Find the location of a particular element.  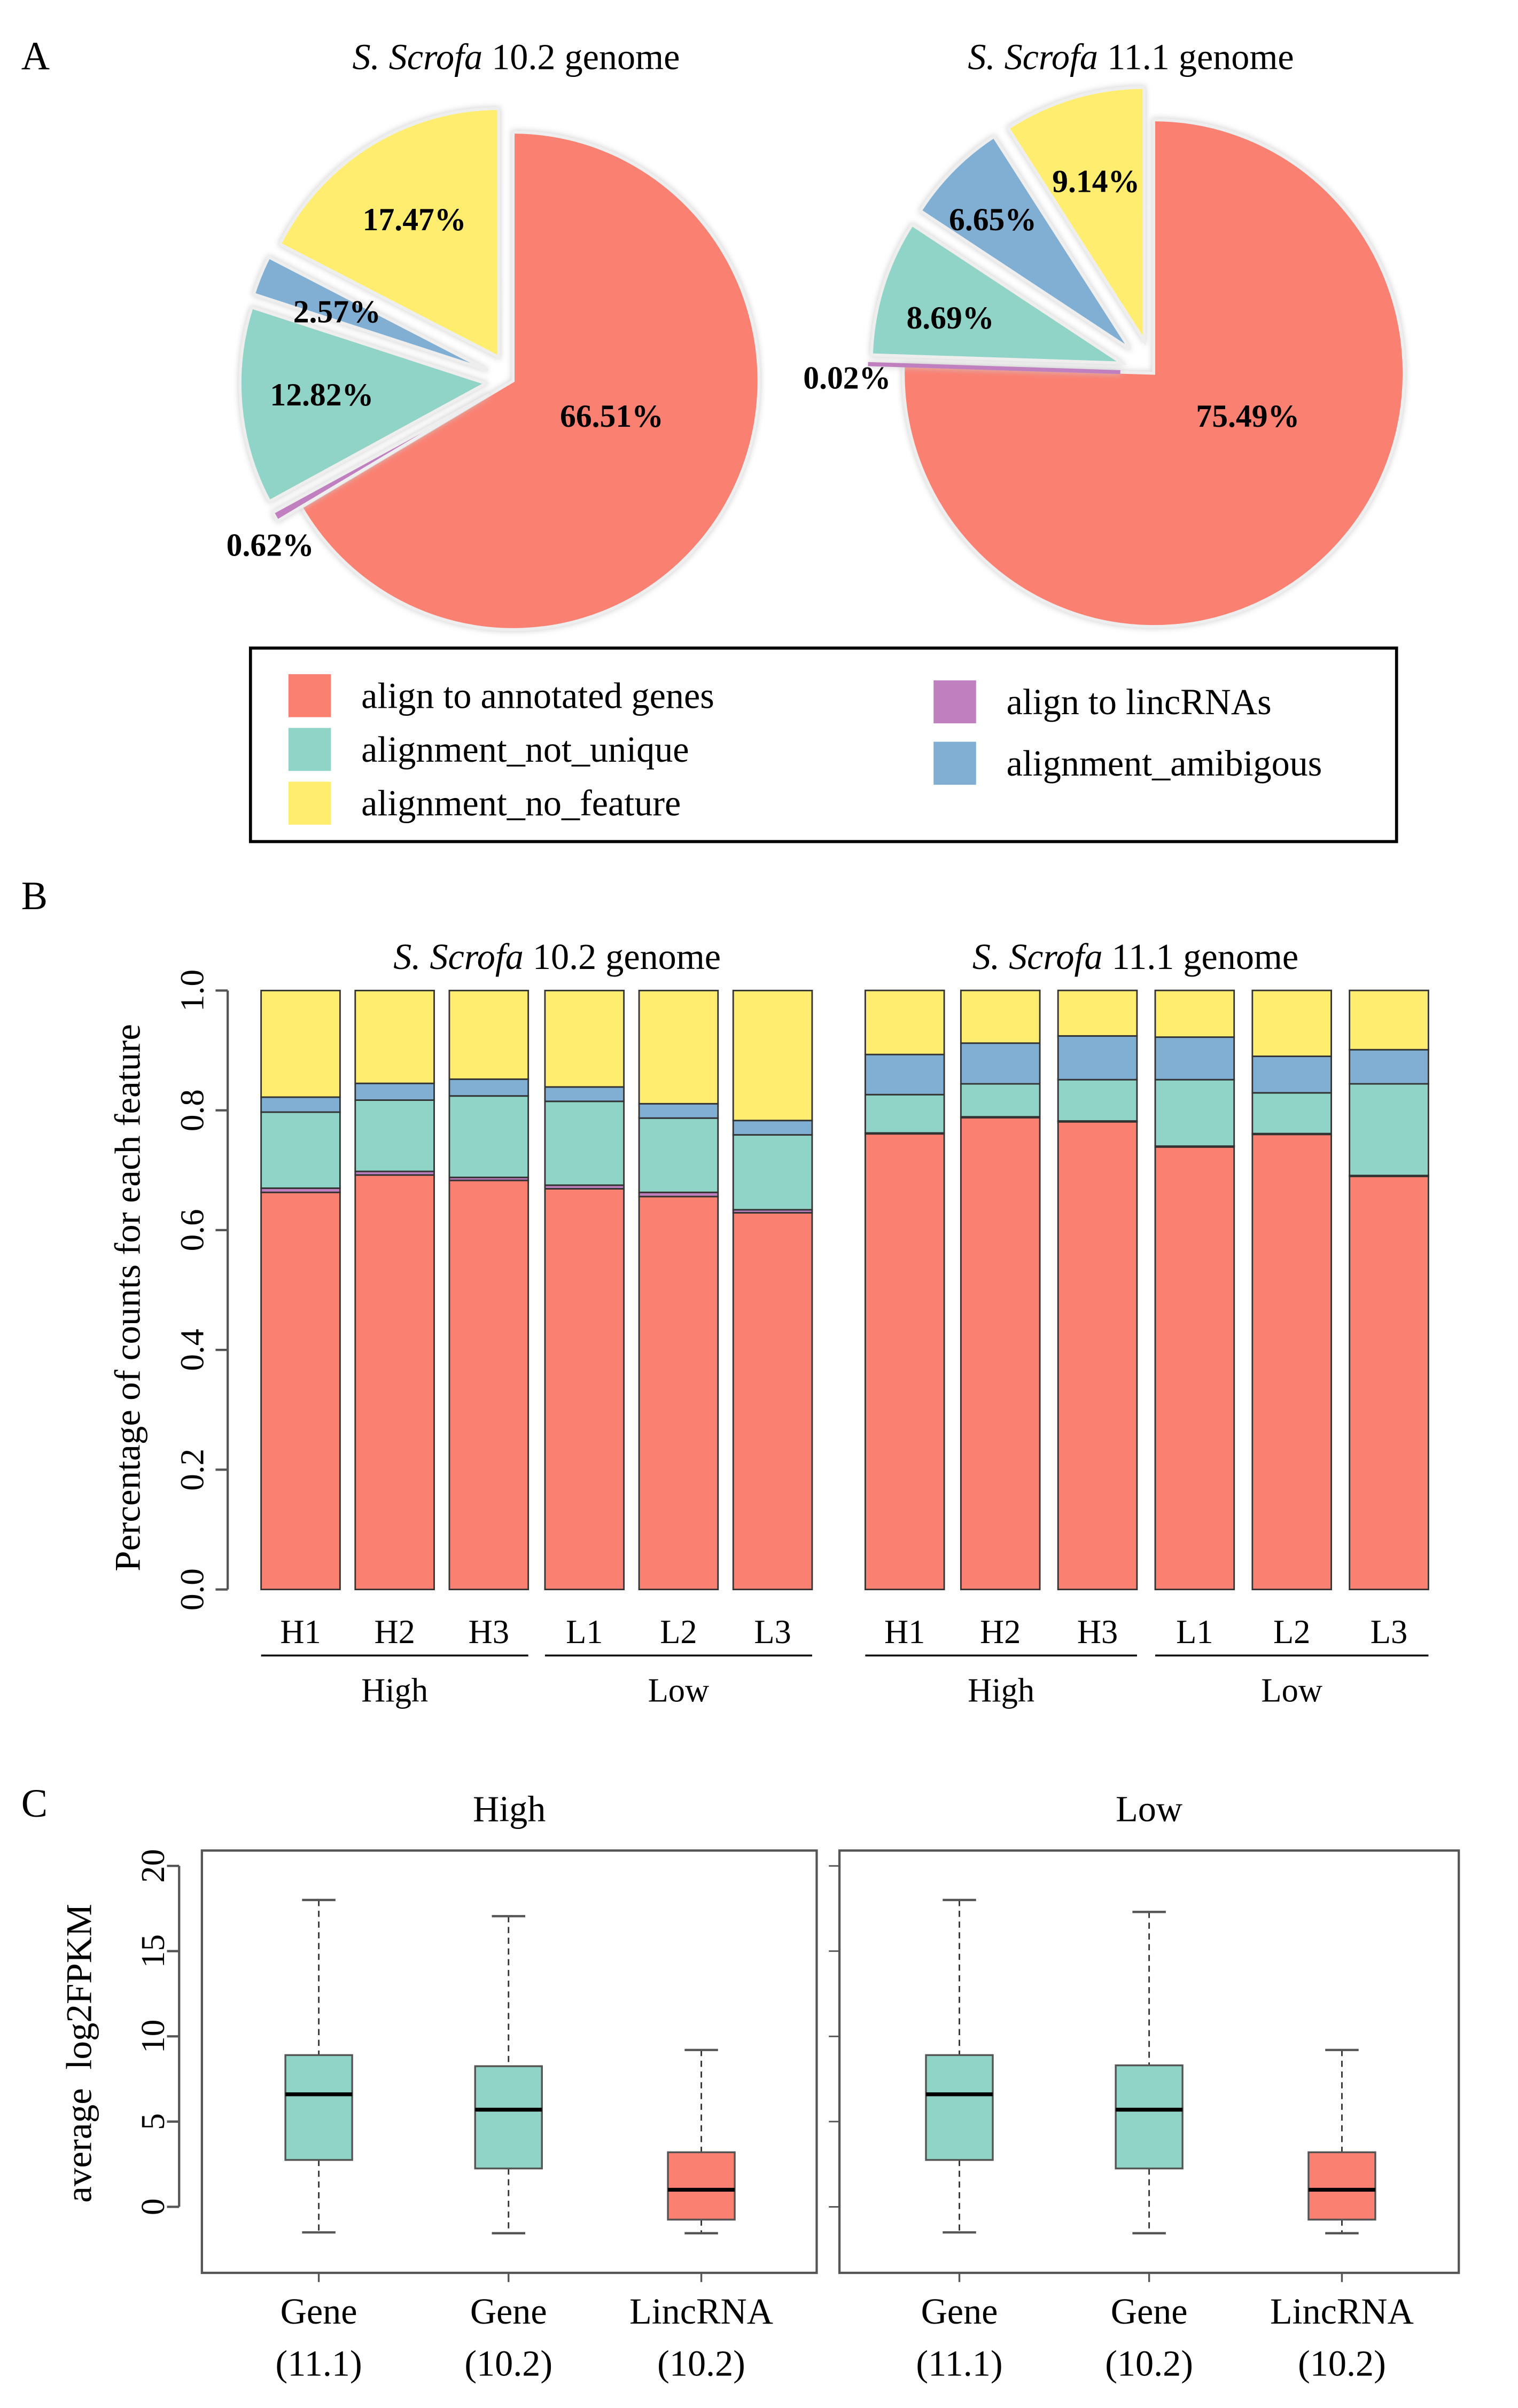

bar-x-label: H1 is located at coordinates (300, 1632).